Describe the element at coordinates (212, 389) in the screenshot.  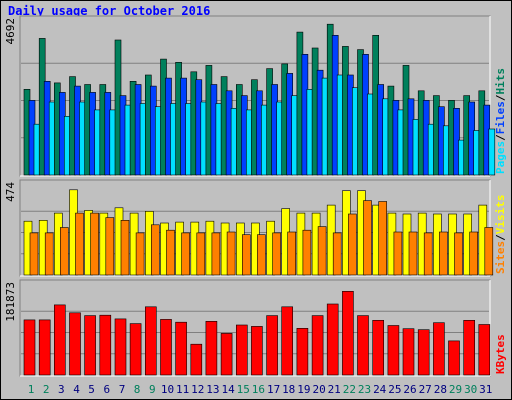
I see `day-label-13: 13` at that location.